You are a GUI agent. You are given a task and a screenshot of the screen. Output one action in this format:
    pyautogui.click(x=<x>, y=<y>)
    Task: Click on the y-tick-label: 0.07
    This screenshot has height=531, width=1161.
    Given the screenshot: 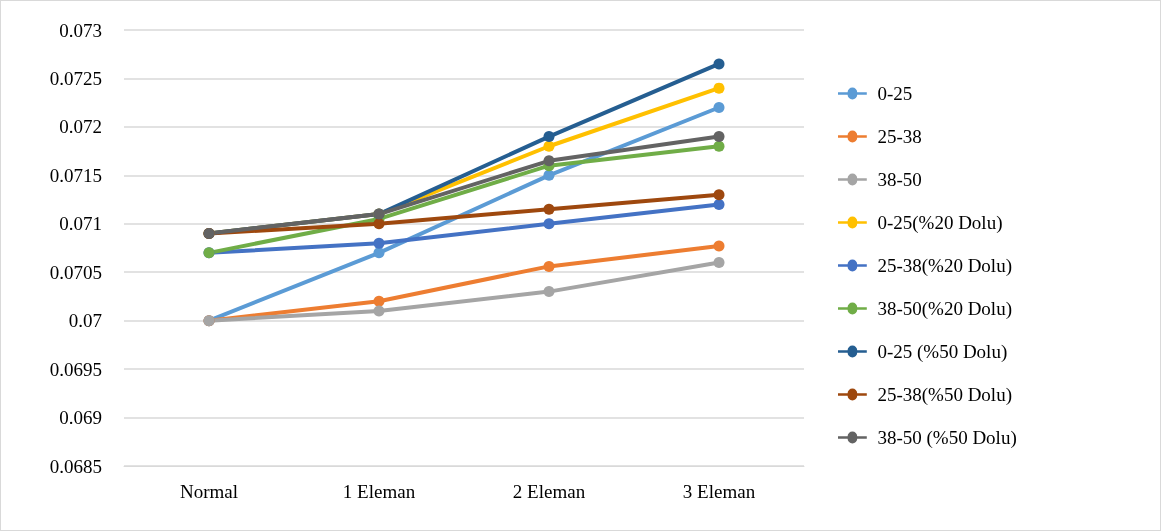 What is the action you would take?
    pyautogui.click(x=85, y=321)
    